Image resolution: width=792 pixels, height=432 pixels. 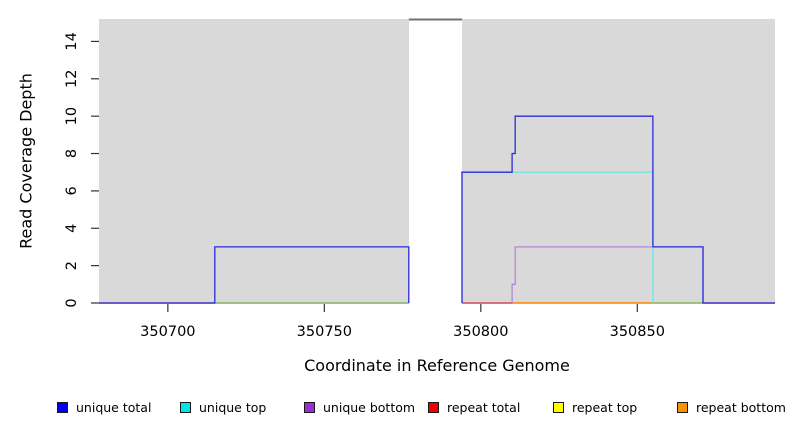 I want to click on y-axis-tick-label: 8, so click(x=72, y=153).